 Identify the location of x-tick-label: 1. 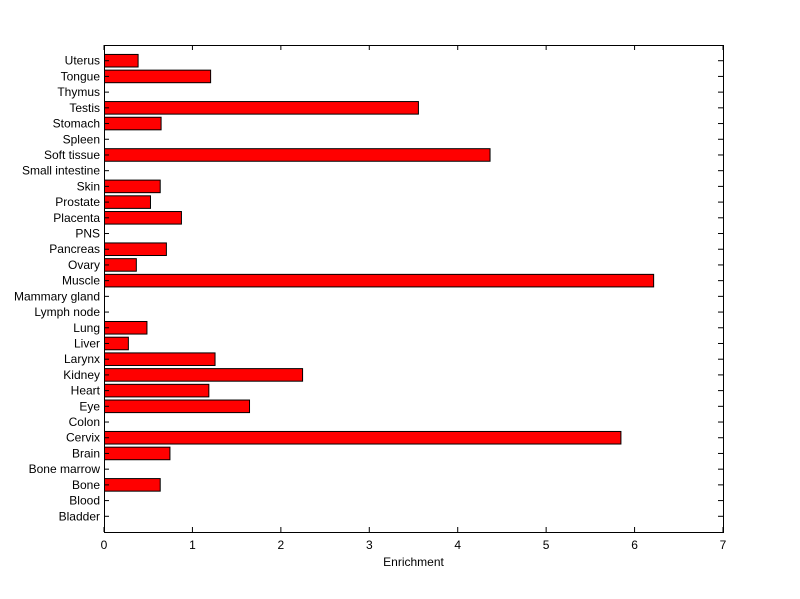
(192, 545).